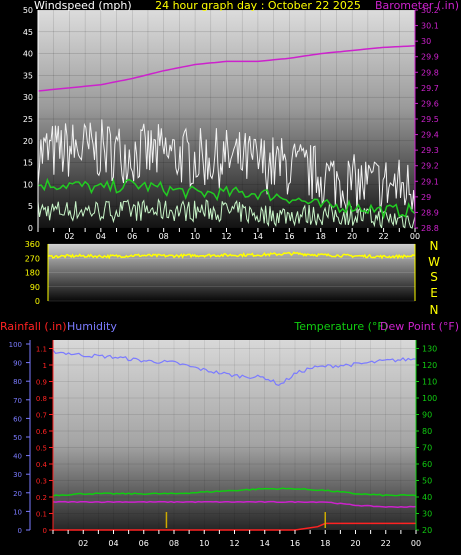  What do you see at coordinates (226, 236) in the screenshot?
I see `wind-x-tick-label: 12` at bounding box center [226, 236].